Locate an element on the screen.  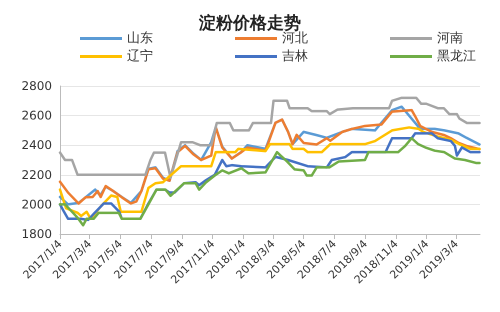
y-tick-label: 2600 is located at coordinates (36, 115).